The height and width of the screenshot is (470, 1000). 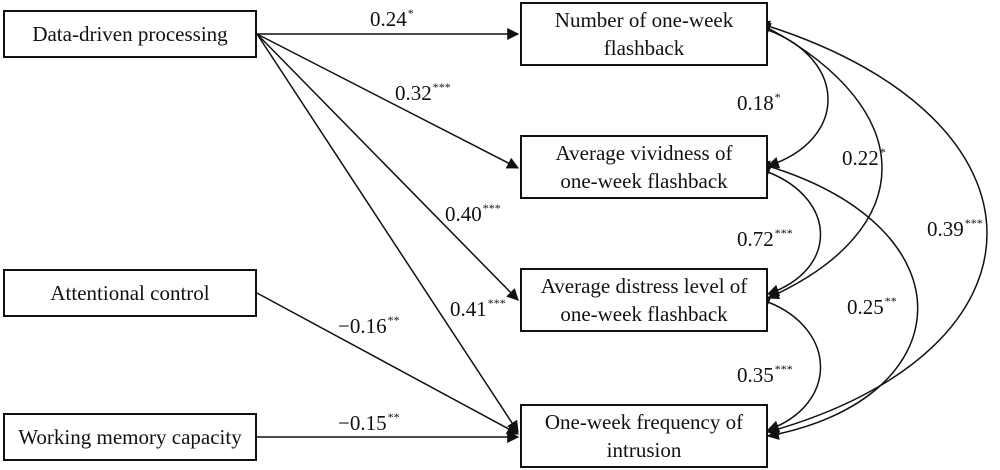 I want to click on coef-ac-intrusion-sig: **, so click(x=393, y=320).